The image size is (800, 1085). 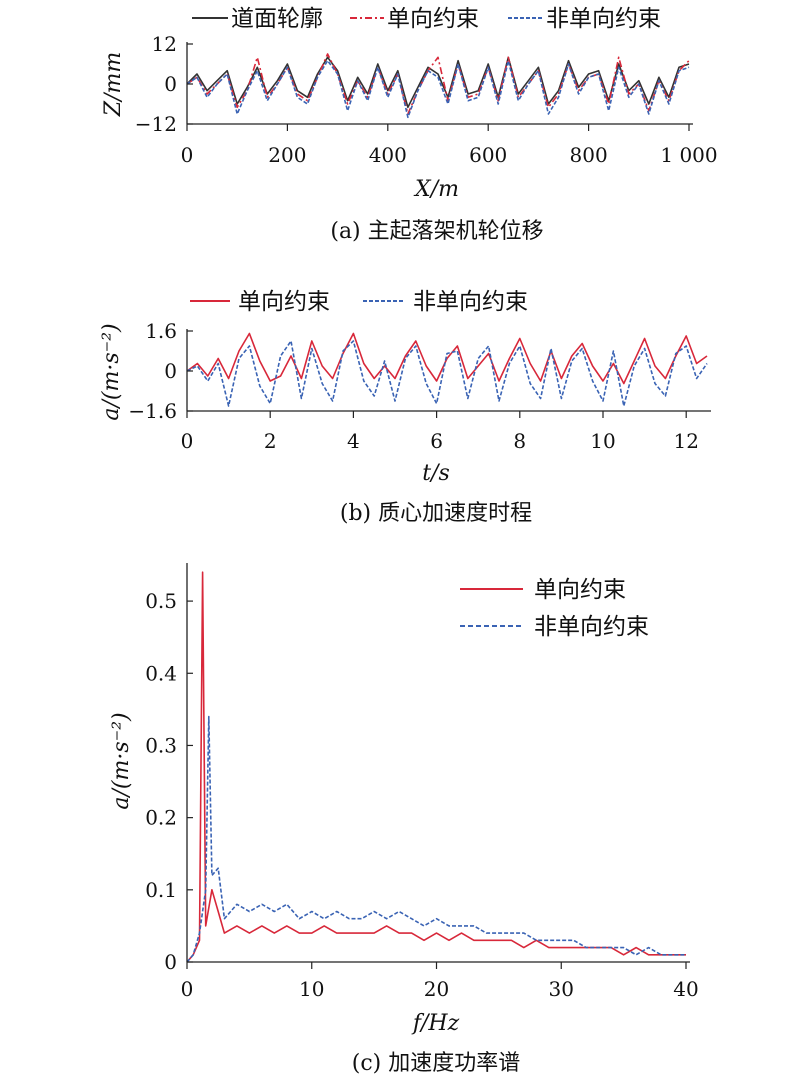 What do you see at coordinates (187, 989) in the screenshot?
I see `x-tick-label-c-0: 0` at bounding box center [187, 989].